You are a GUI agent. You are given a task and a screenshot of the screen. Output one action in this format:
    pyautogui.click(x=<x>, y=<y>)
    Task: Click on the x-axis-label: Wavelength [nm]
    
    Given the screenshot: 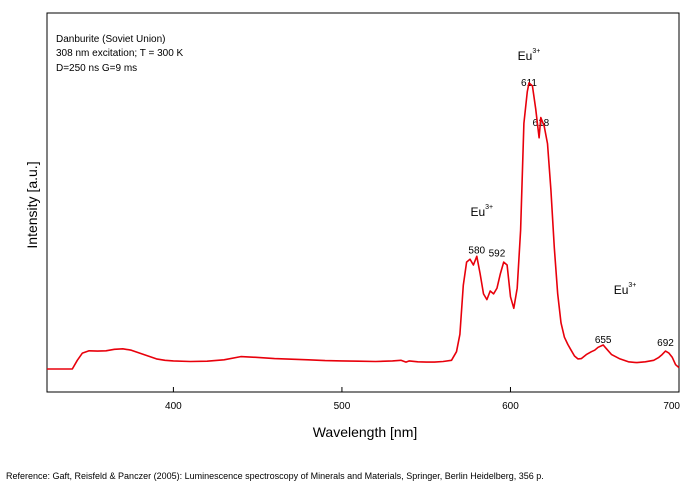 What is the action you would take?
    pyautogui.click(x=365, y=432)
    